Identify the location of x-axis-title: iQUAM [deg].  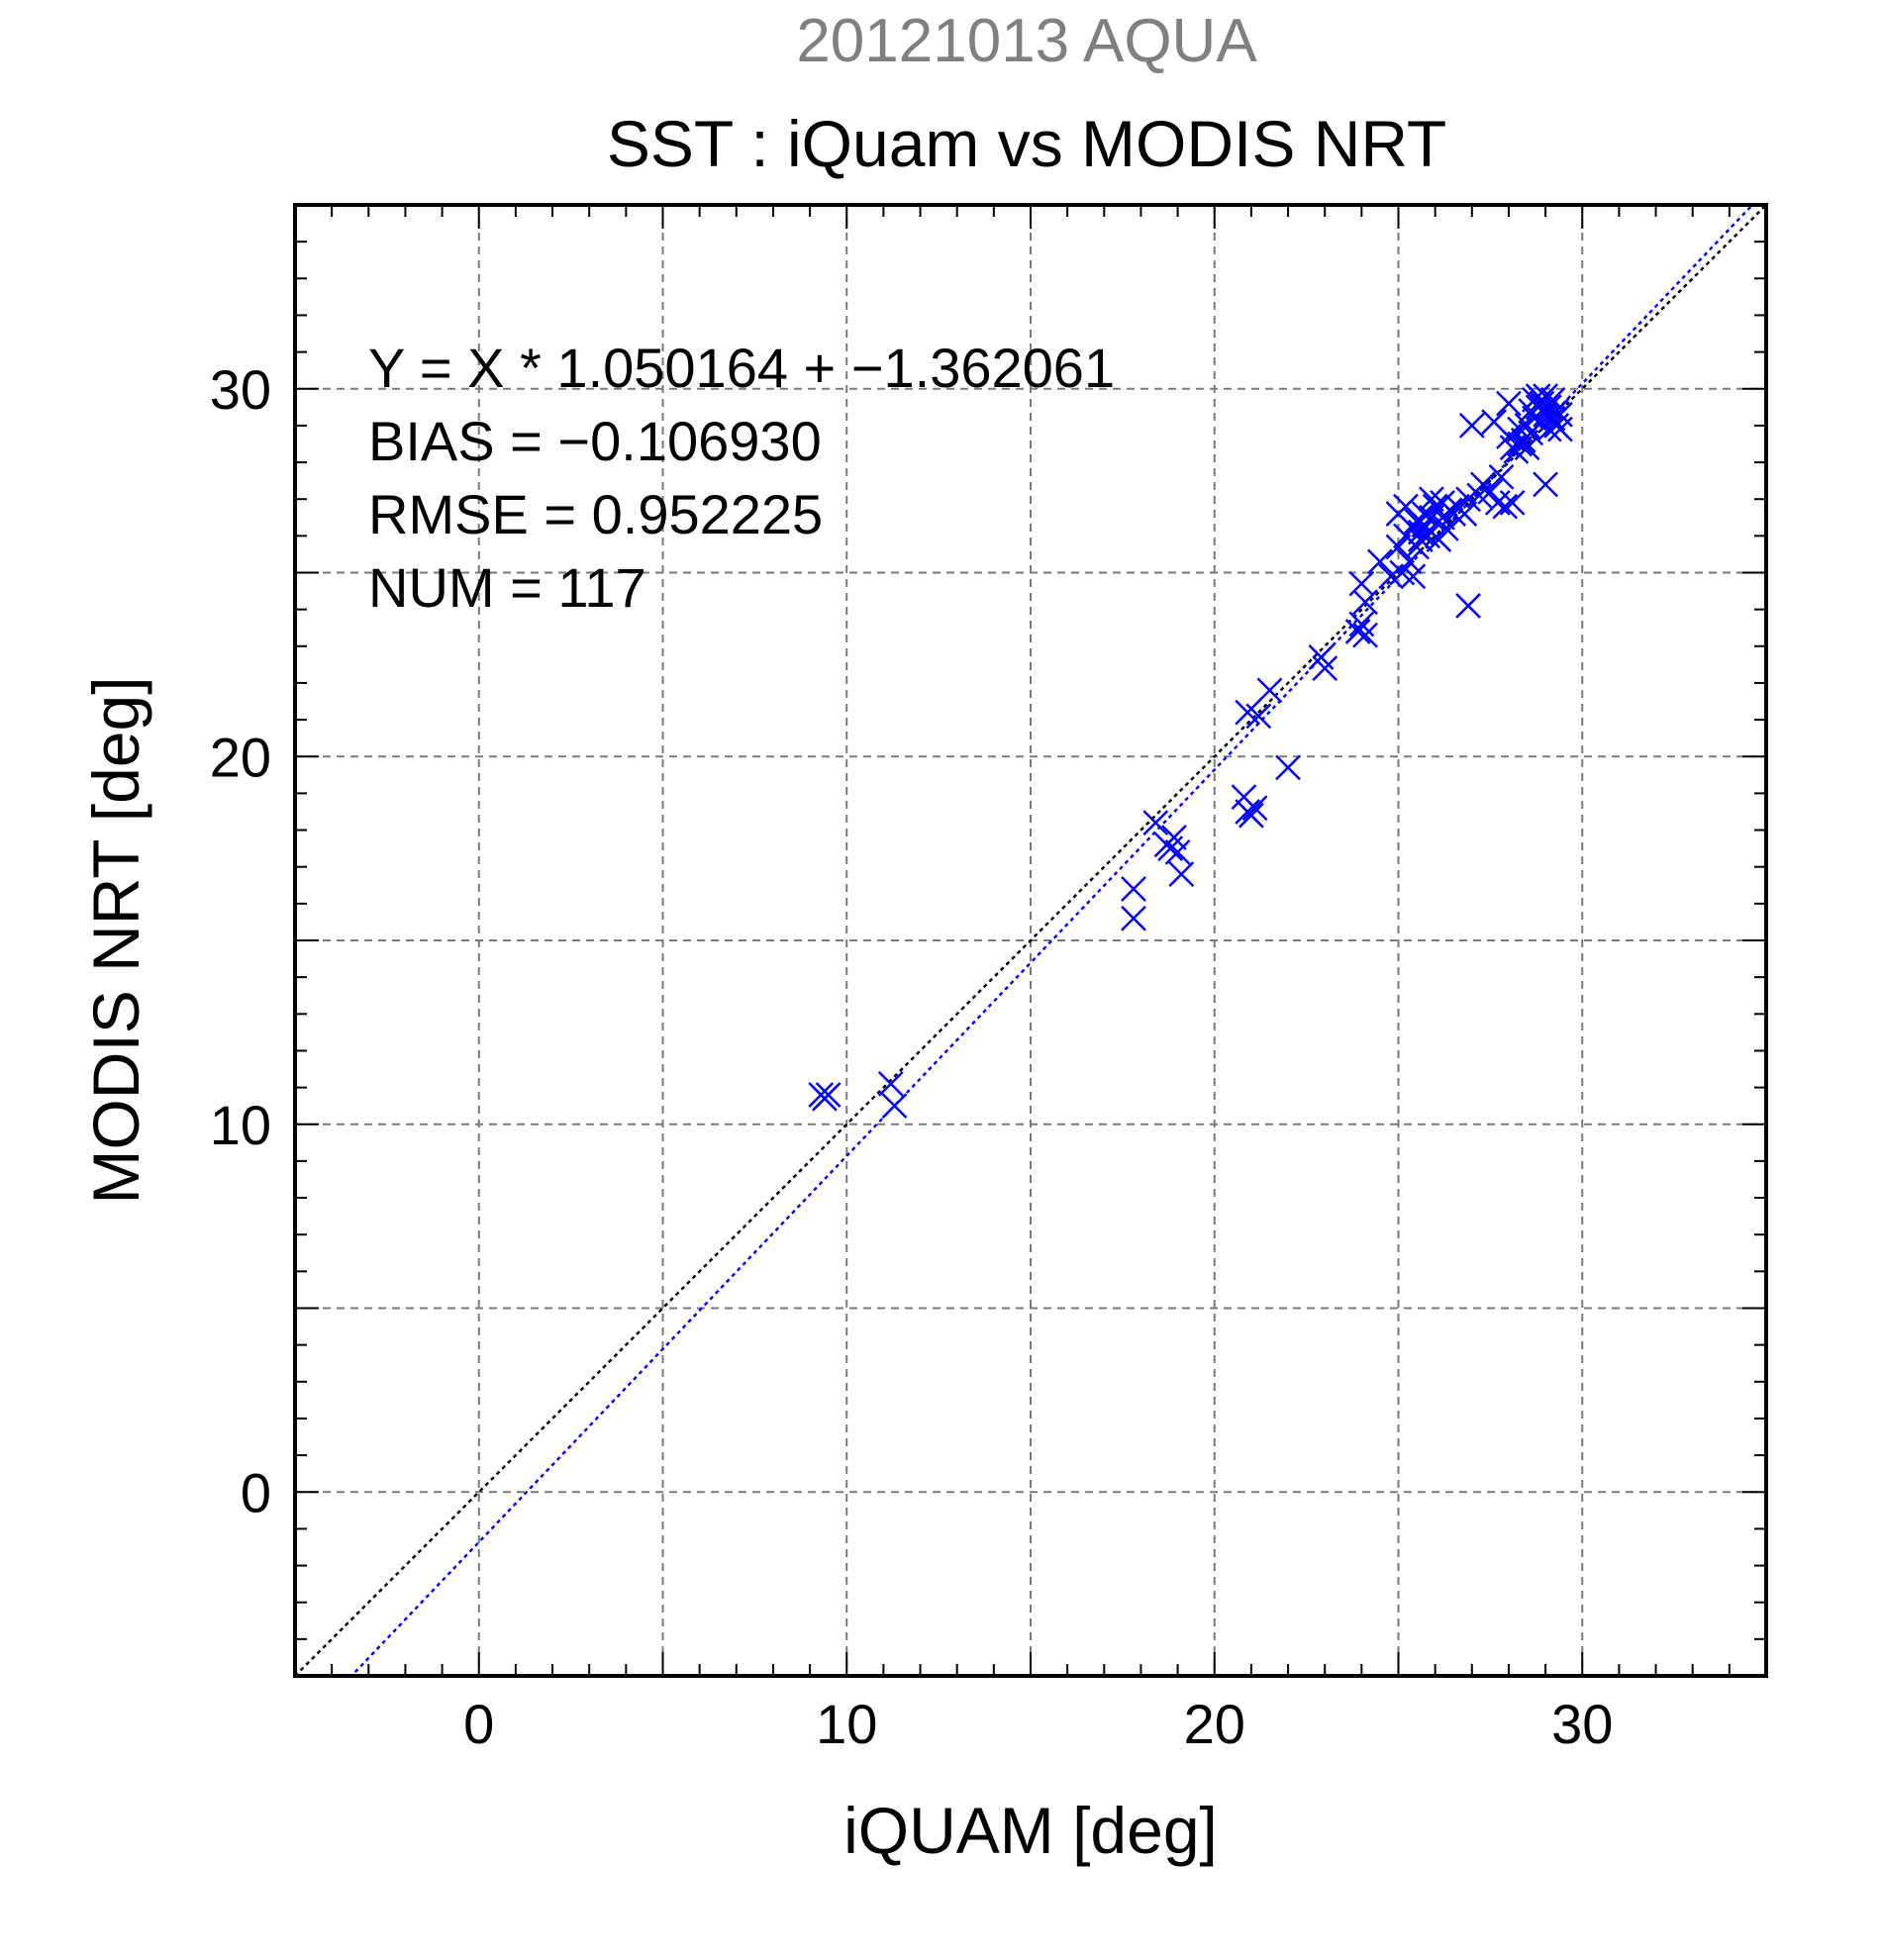
(1030, 1830).